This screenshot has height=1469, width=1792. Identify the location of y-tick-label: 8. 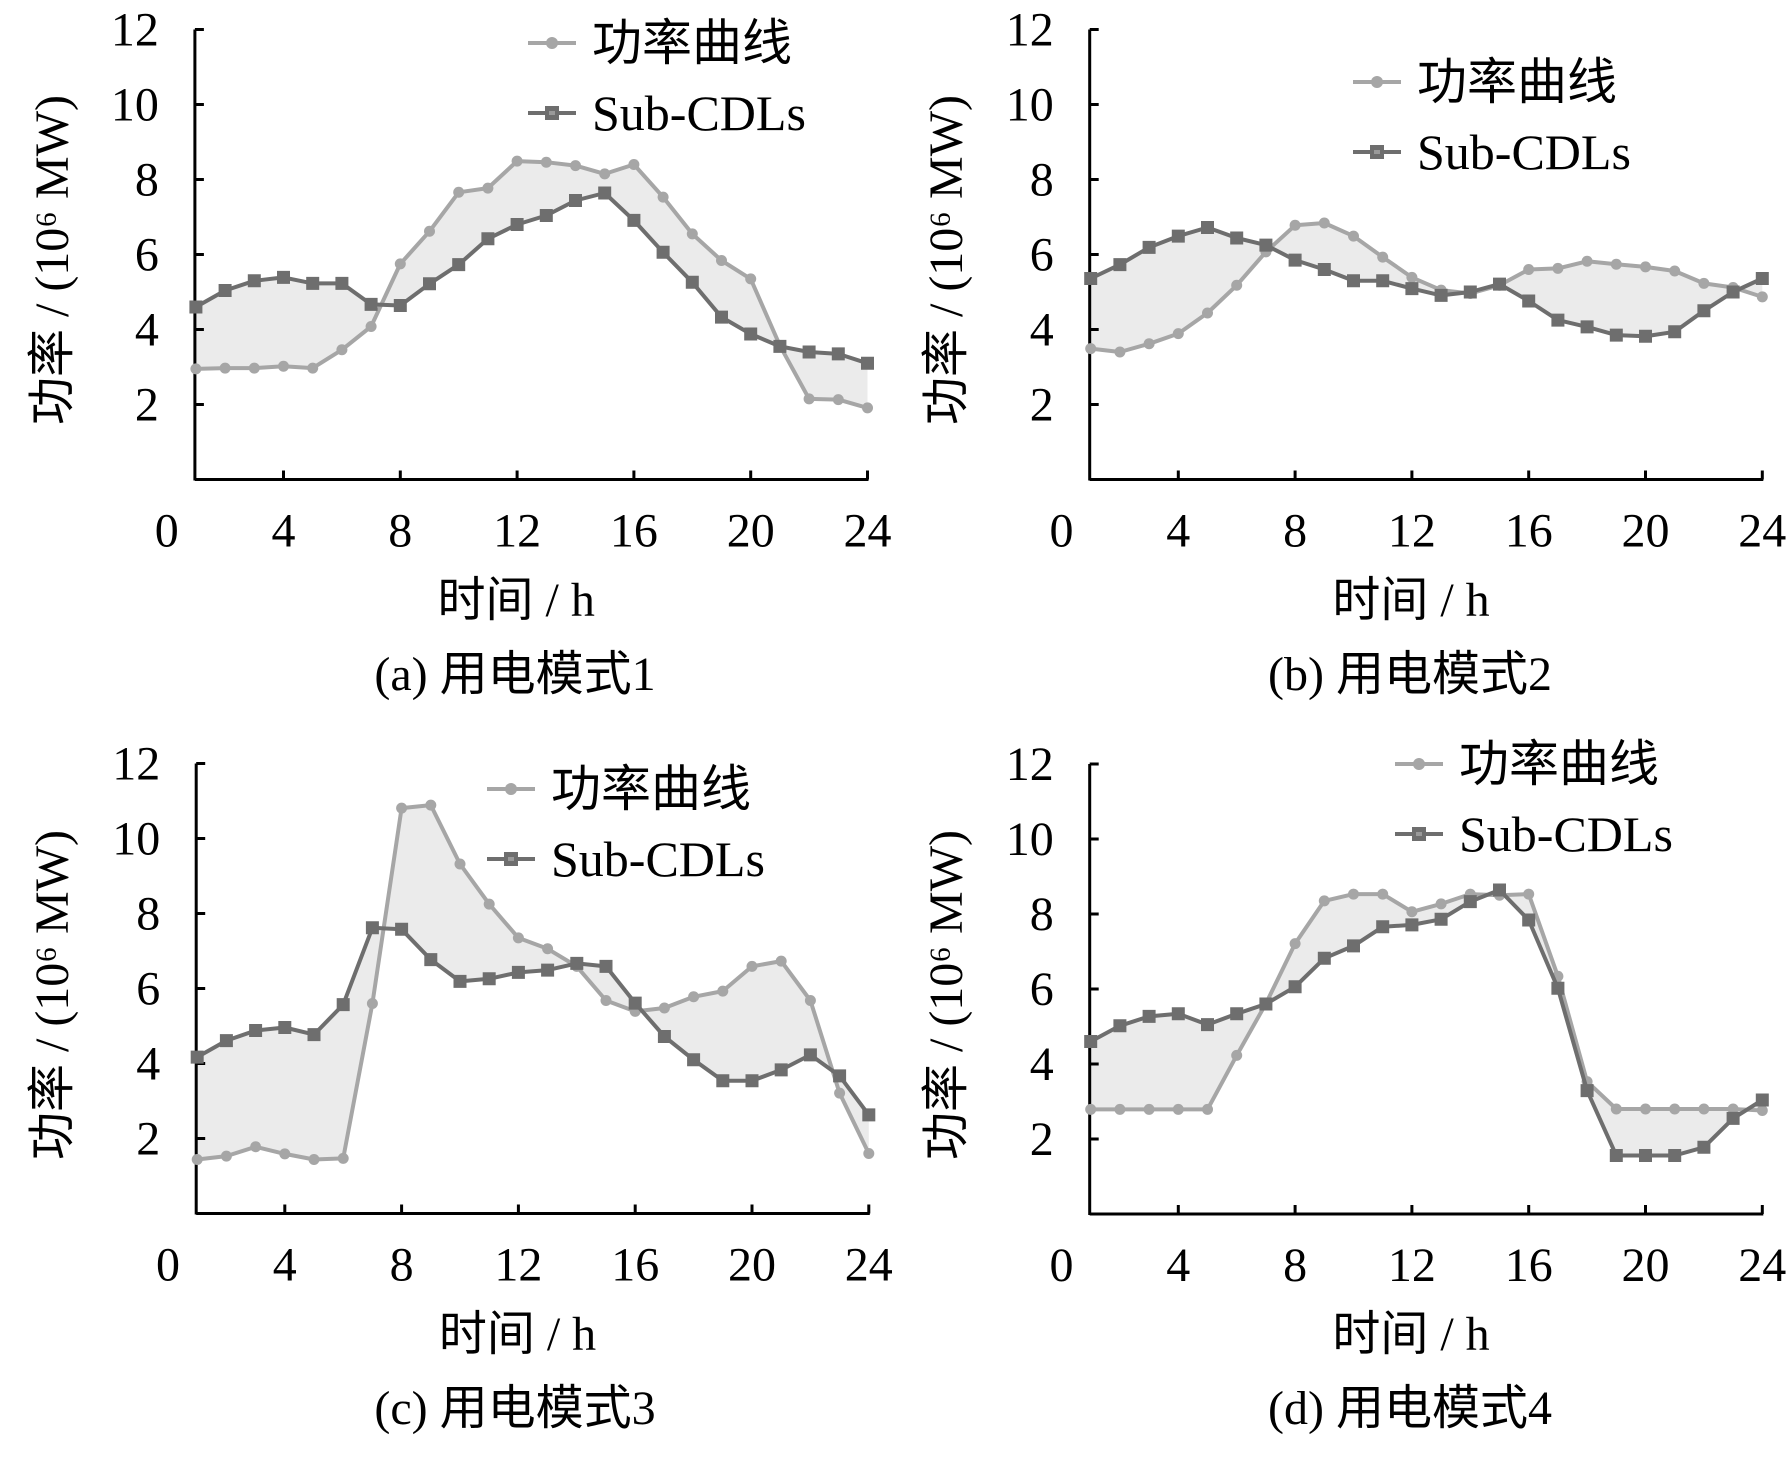
(148, 914).